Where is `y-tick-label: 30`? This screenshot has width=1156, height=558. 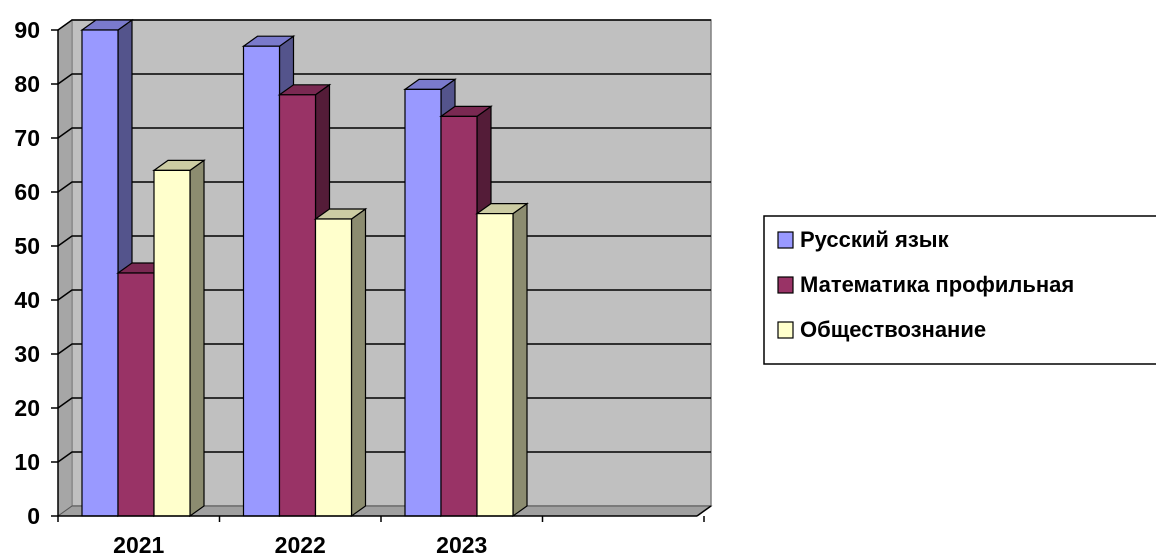 y-tick-label: 30 is located at coordinates (27, 354).